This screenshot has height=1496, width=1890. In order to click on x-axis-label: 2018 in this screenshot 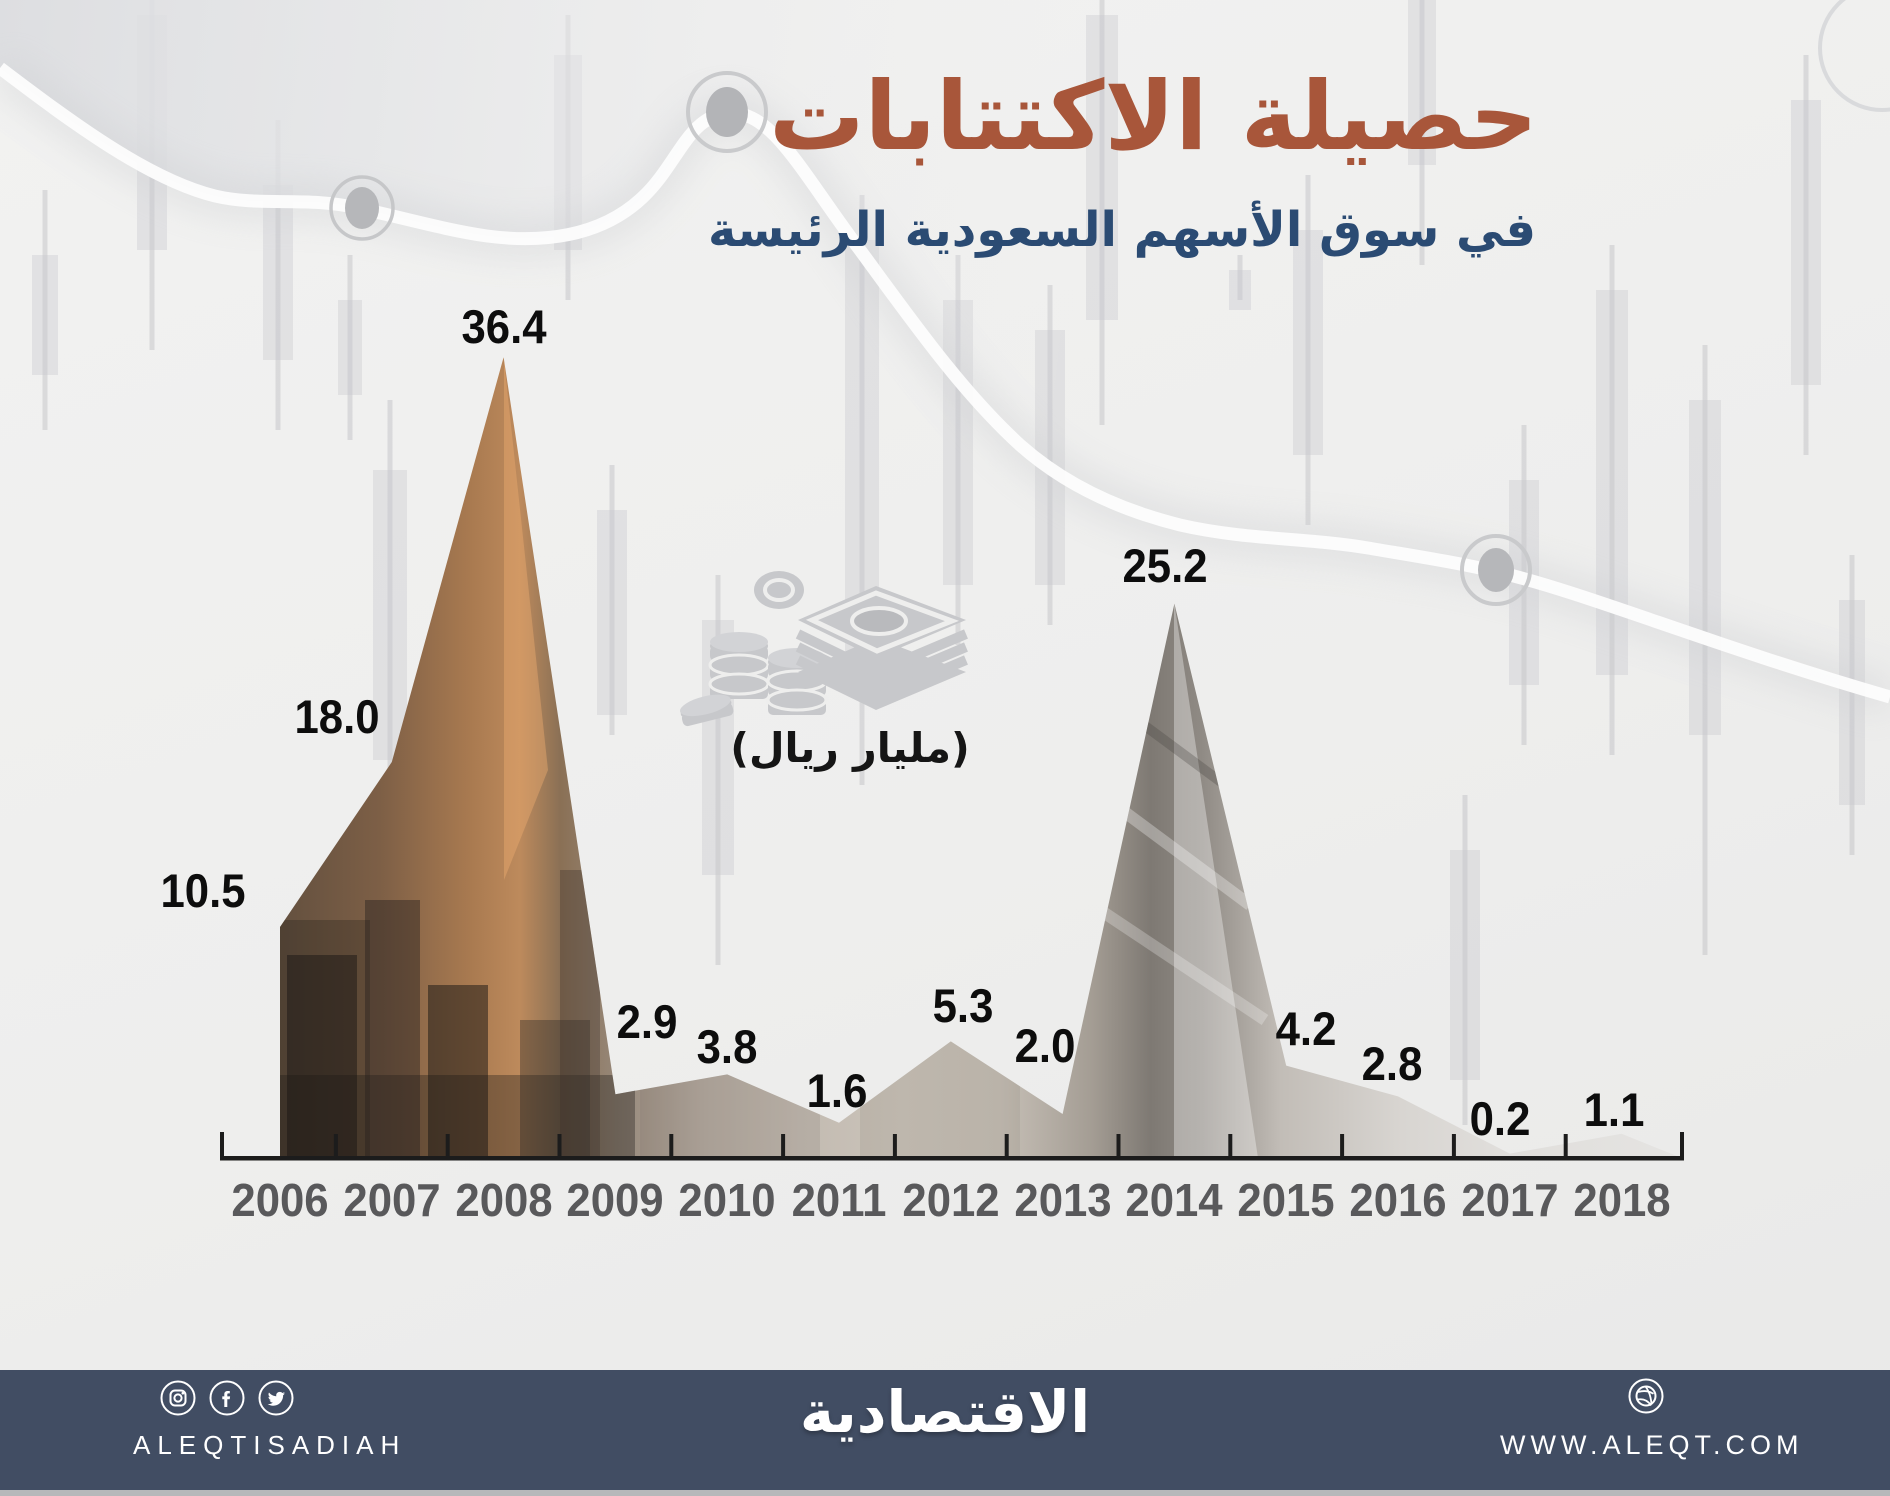, I will do `click(1621, 1200)`.